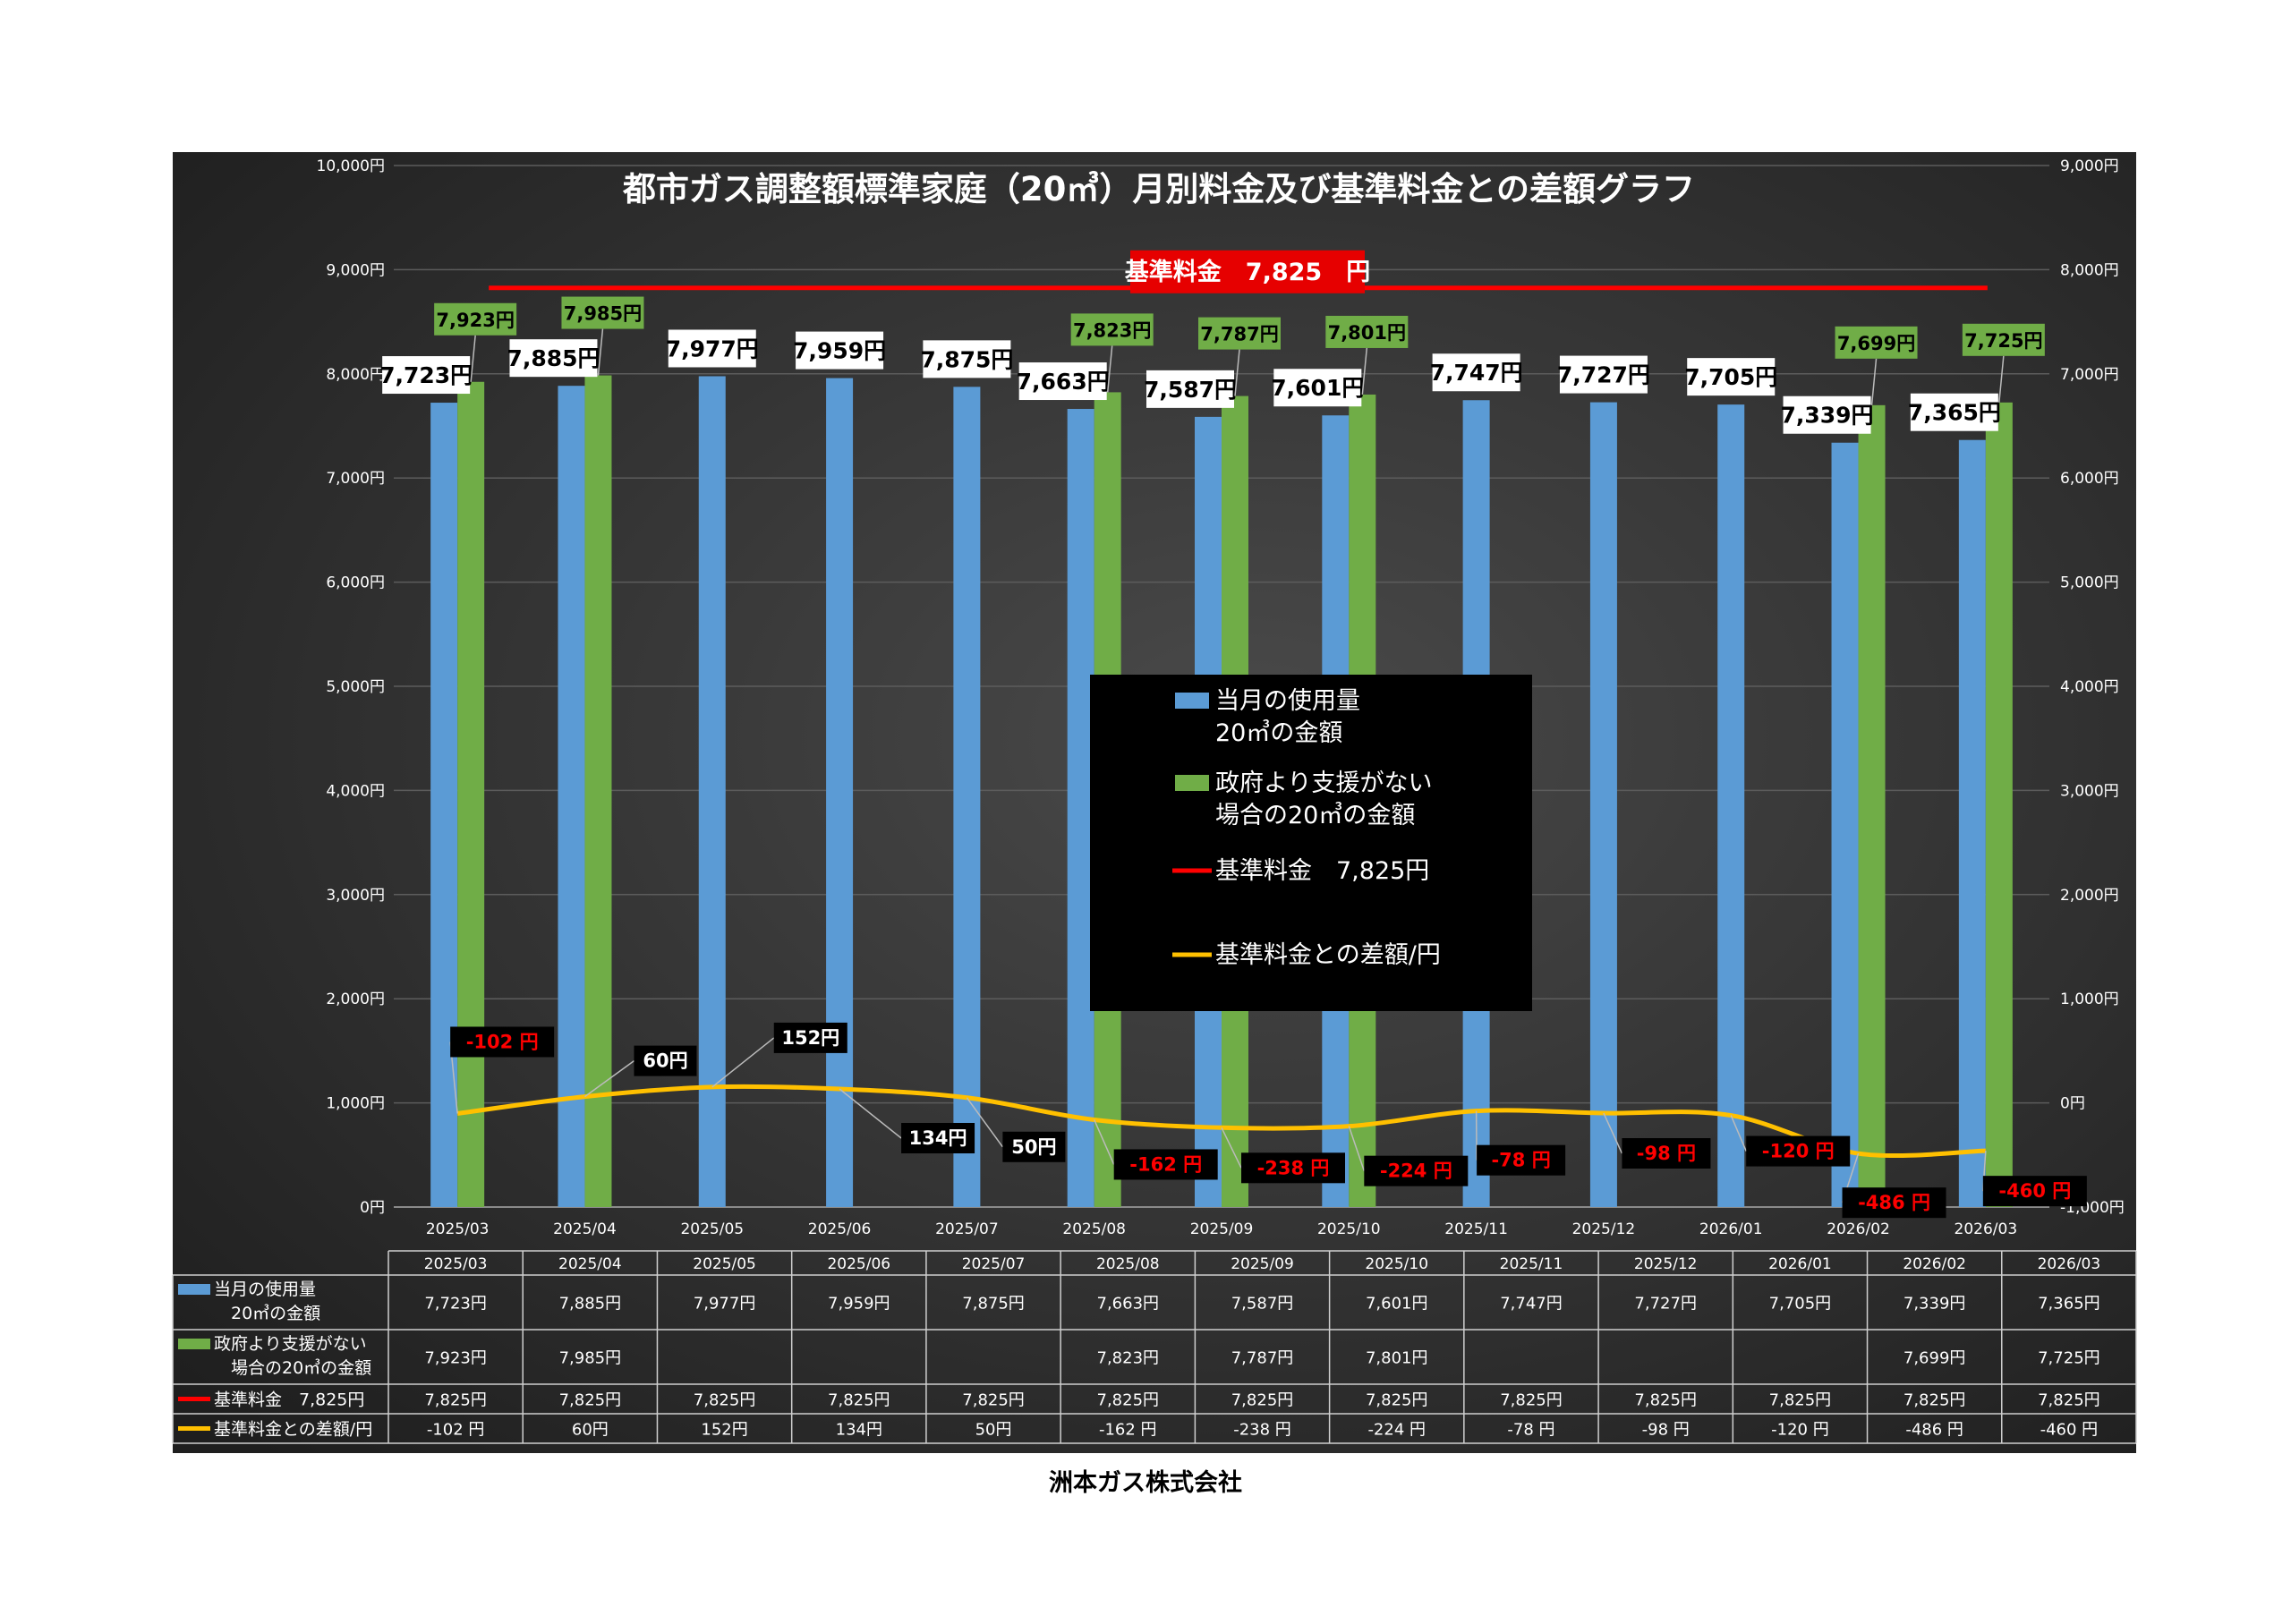 The image size is (2291, 1624). I want to click on y-right-tick-label: 8,000円, so click(2089, 270).